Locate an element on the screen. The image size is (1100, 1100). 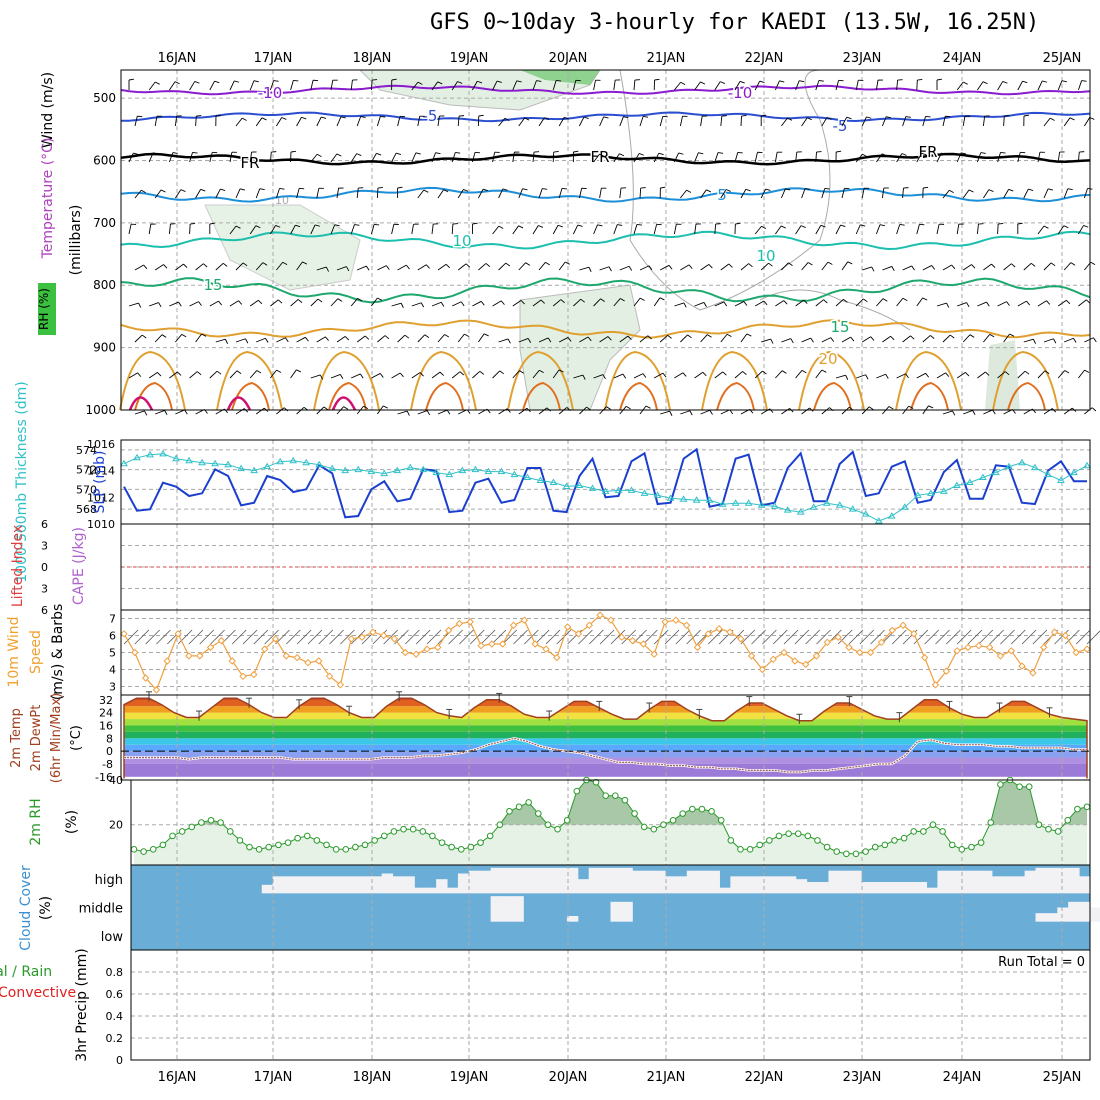
cloud-mid-clear is located at coordinates (627, 911).